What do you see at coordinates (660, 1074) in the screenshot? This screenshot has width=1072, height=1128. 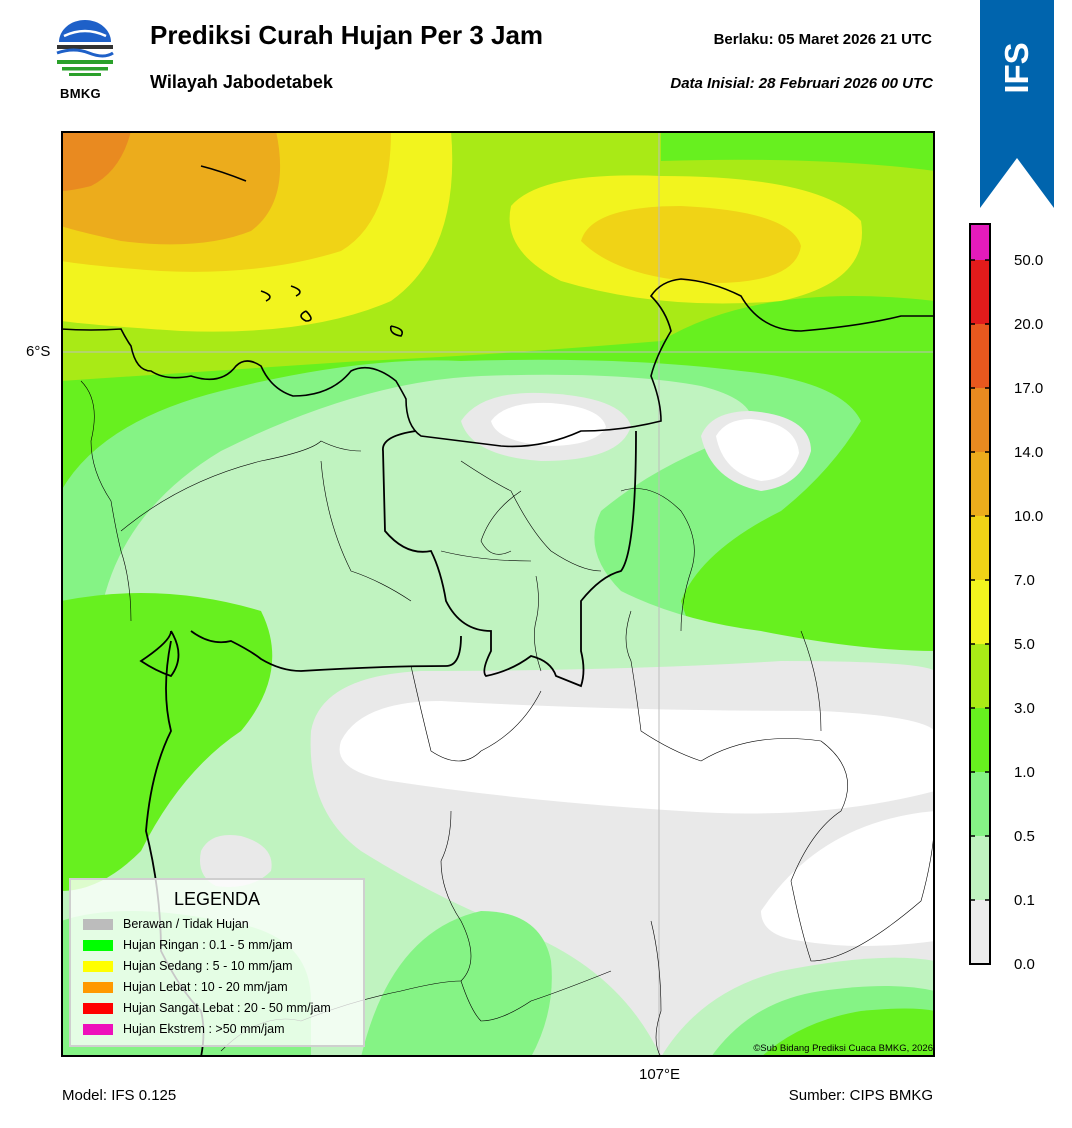 I see `lon-label: 107°E` at bounding box center [660, 1074].